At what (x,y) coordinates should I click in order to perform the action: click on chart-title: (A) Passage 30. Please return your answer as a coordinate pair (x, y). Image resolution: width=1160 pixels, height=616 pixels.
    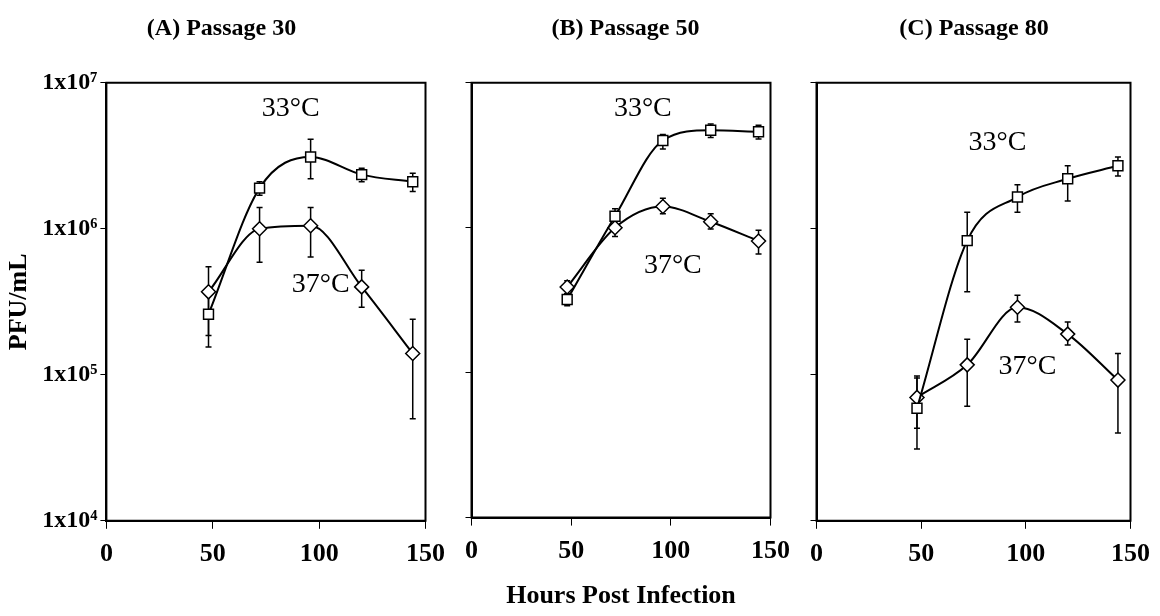
    Looking at the image, I should click on (221, 26).